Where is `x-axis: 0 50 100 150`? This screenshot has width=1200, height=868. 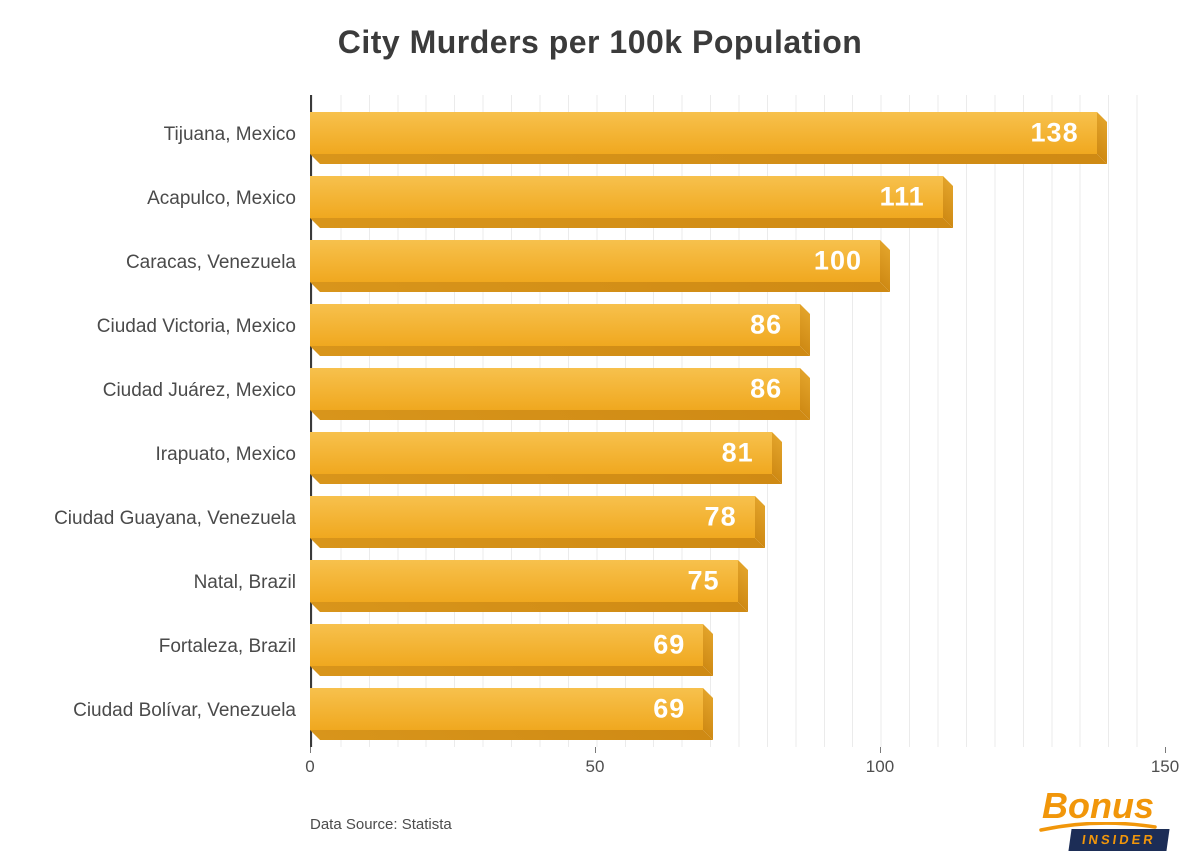 x-axis: 0 50 100 150 is located at coordinates (742, 767).